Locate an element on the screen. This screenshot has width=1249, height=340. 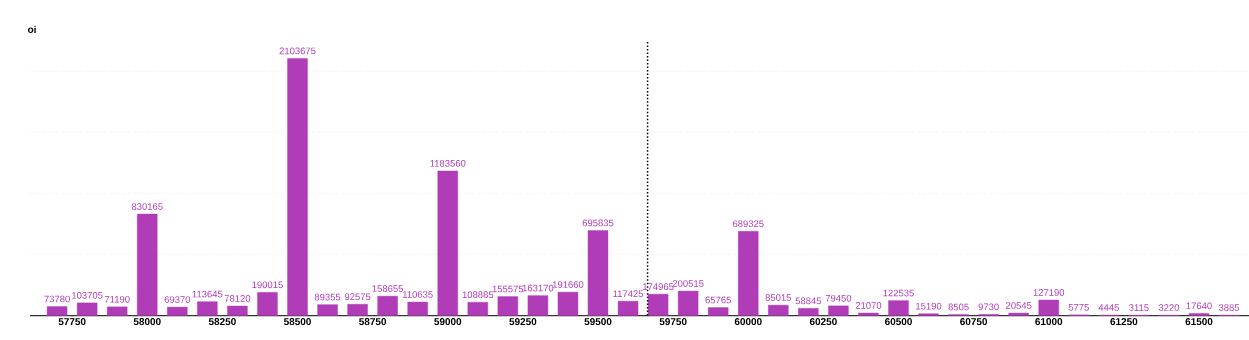
data-label: 71190 is located at coordinates (117, 299).